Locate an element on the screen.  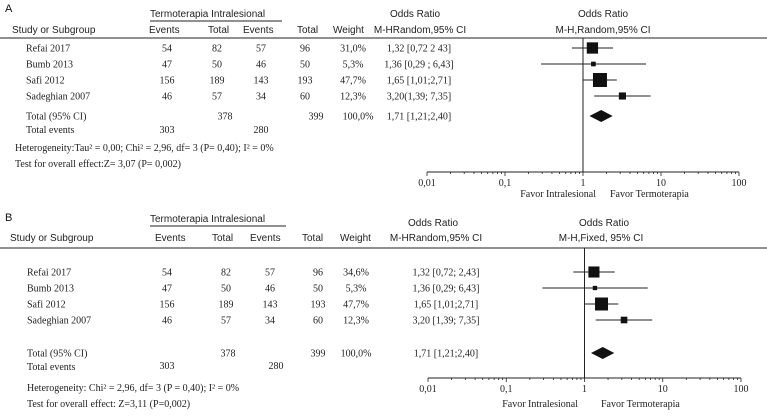
events-treatment: 46 is located at coordinates (167, 97).